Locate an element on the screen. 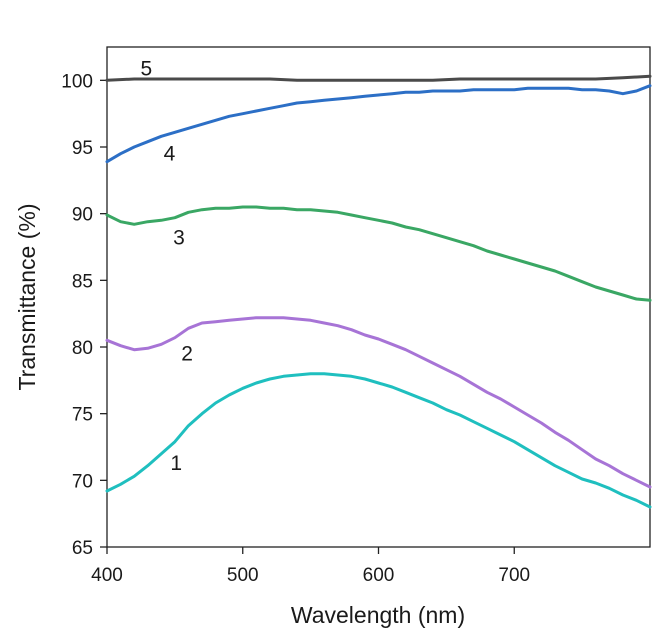 The image size is (656, 631). series-label-3: 3 is located at coordinates (179, 238).